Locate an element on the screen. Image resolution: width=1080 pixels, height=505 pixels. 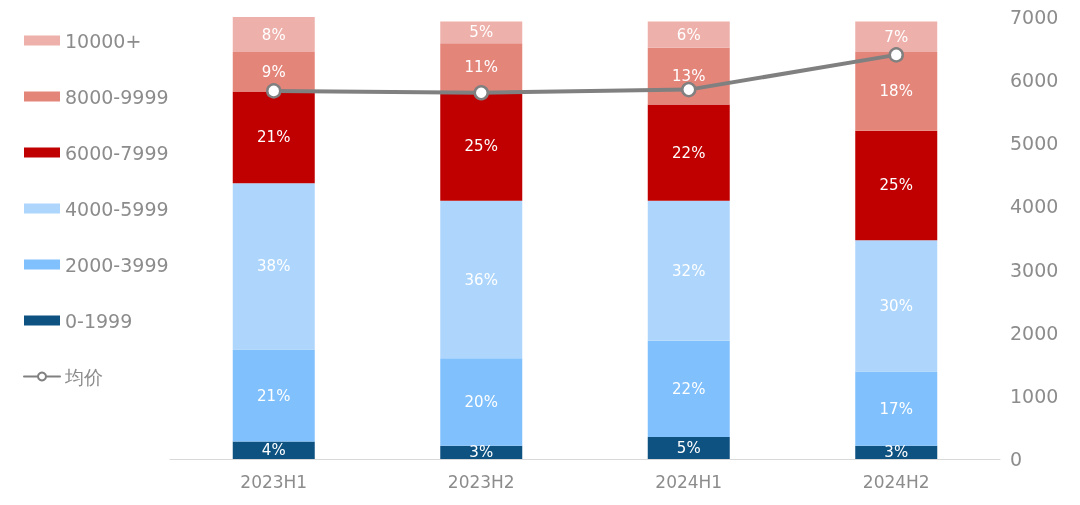
data-label: 30% is located at coordinates (896, 305).